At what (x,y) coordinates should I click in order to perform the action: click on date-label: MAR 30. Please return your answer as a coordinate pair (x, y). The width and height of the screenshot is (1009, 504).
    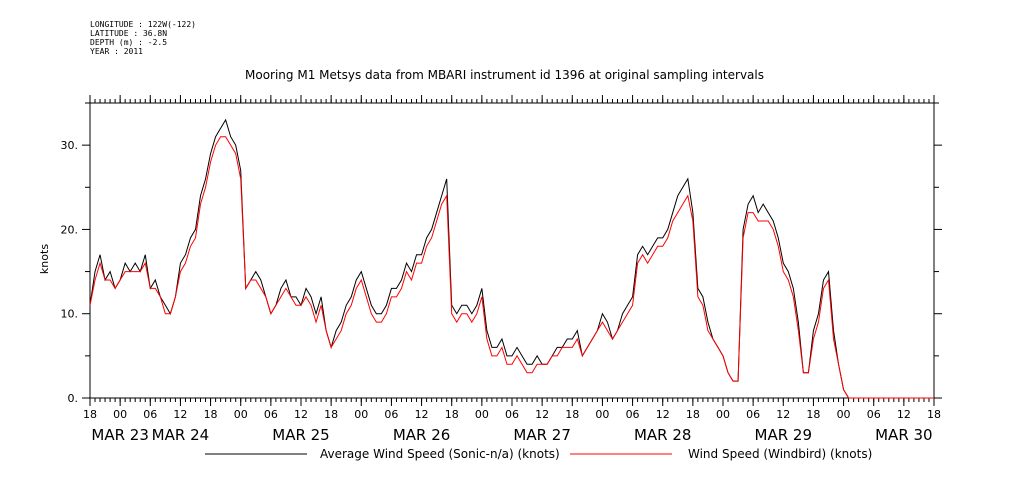
    Looking at the image, I should click on (903, 435).